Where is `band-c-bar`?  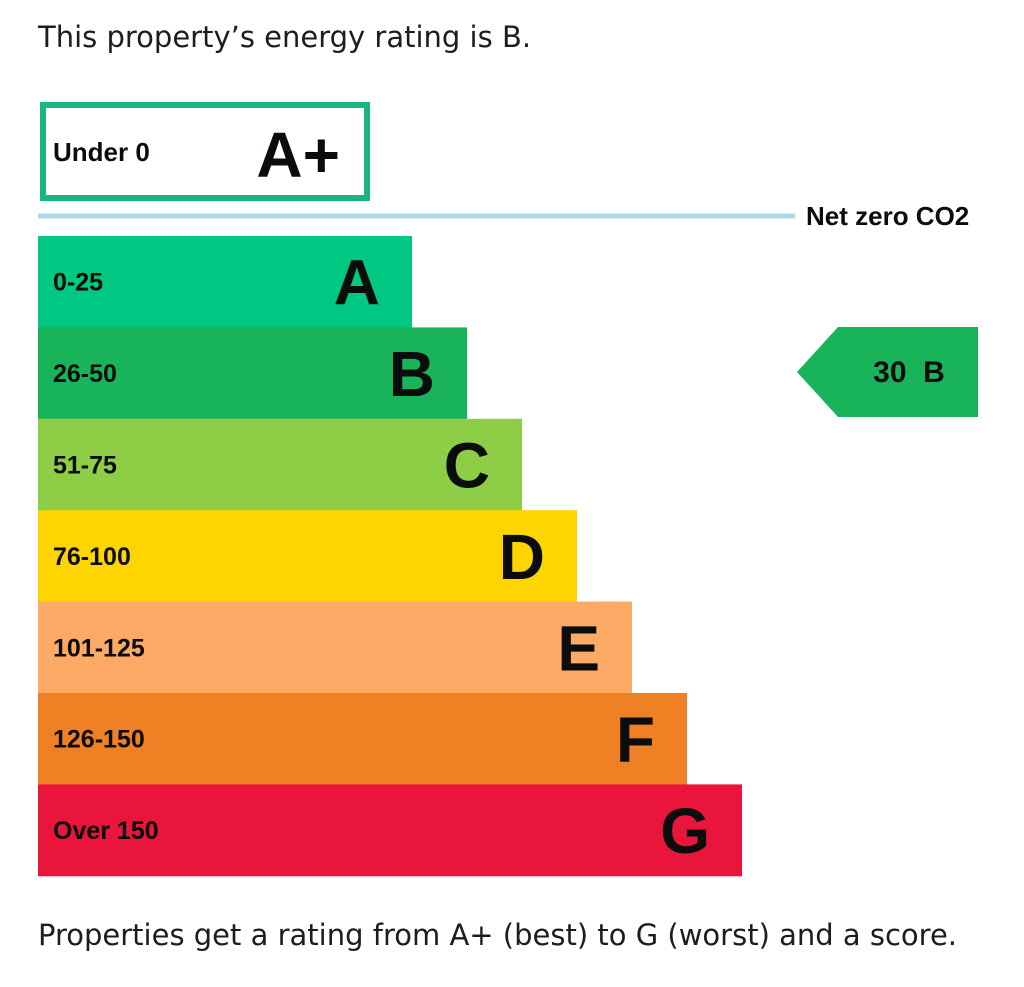
band-c-bar is located at coordinates (280, 464).